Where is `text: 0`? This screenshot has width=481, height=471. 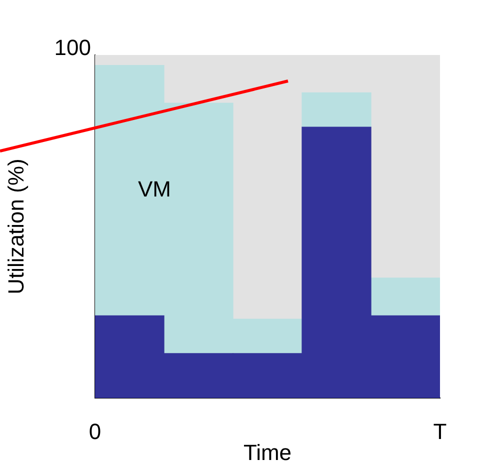
text: 0 is located at coordinates (95, 431).